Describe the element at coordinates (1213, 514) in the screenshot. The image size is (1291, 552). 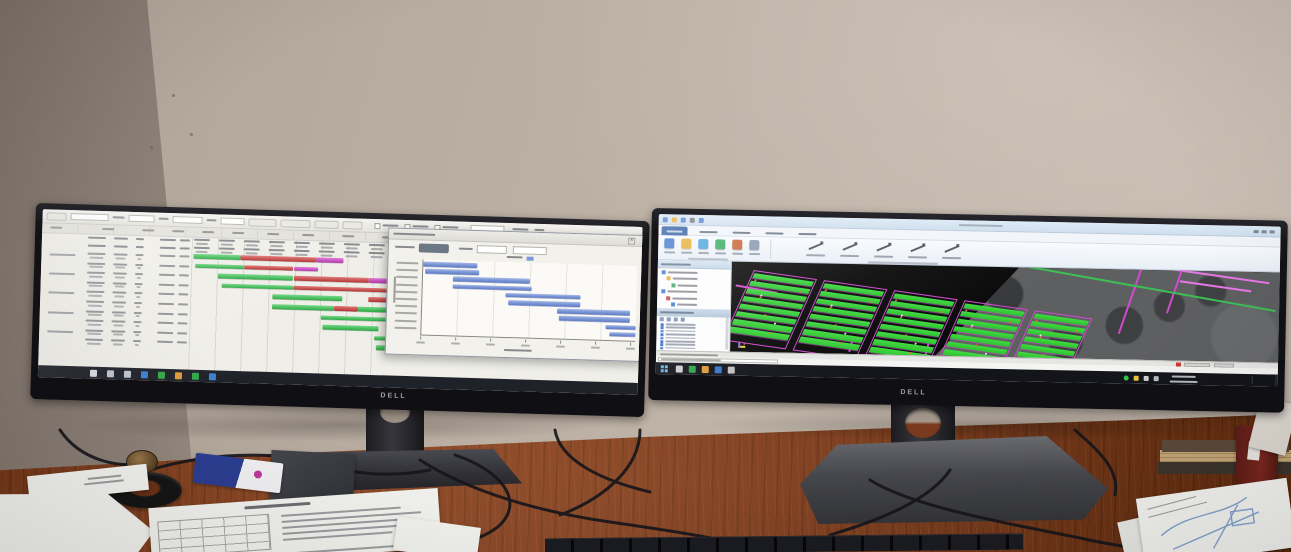
I see `blueprint-page` at that location.